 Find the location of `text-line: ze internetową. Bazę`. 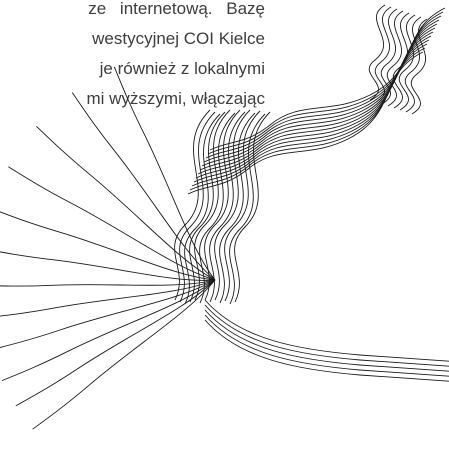

text-line: ze internetową. Bazę is located at coordinates (176, 9).